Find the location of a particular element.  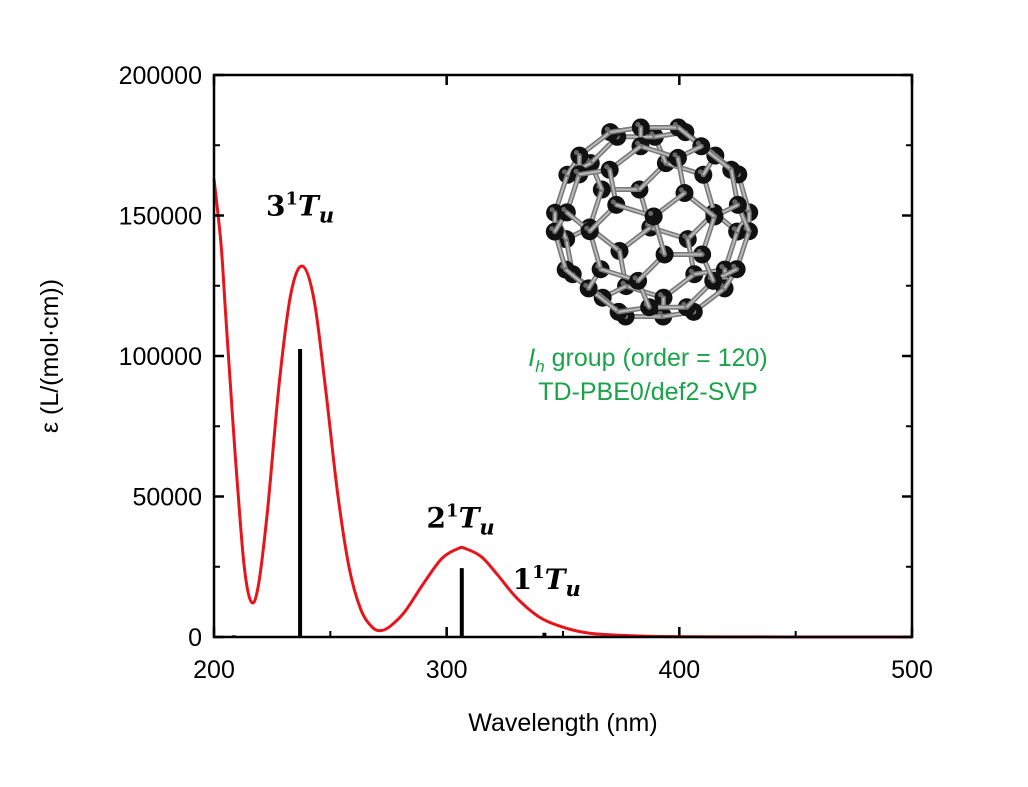

state-label: 31Tu is located at coordinates (300, 208).